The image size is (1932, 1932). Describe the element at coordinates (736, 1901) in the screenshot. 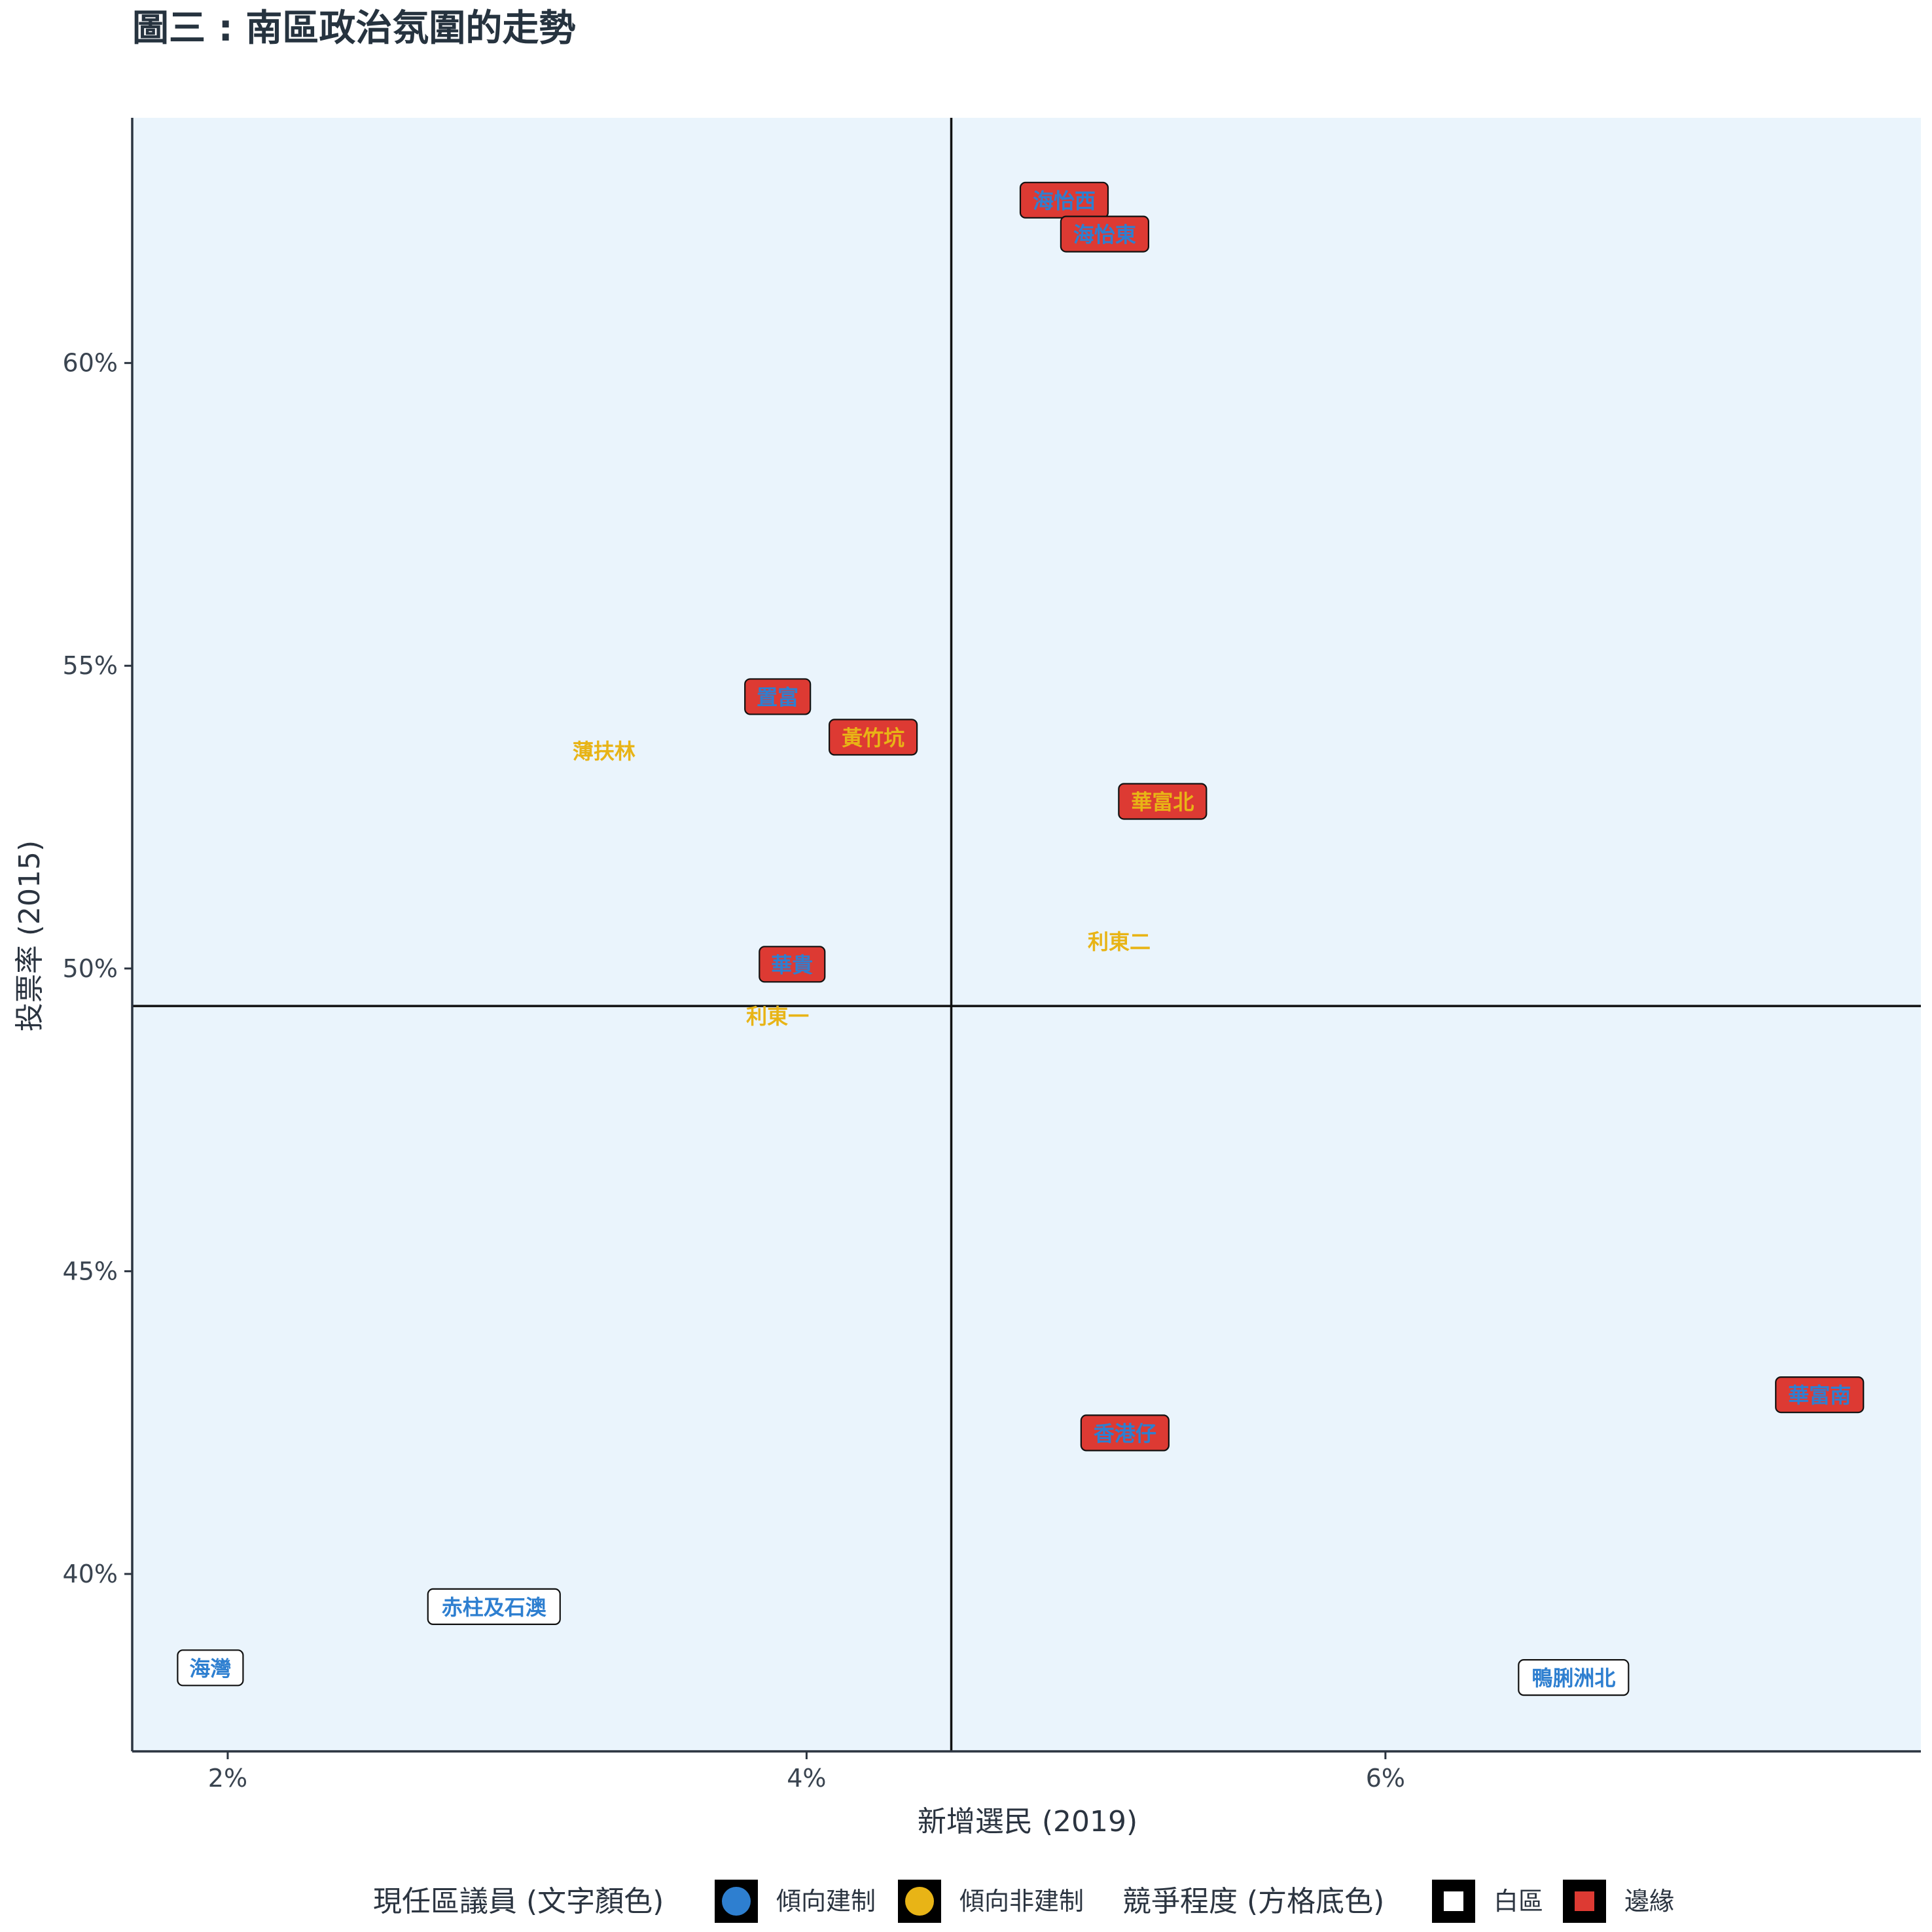

I see `legend-dot-blue` at that location.